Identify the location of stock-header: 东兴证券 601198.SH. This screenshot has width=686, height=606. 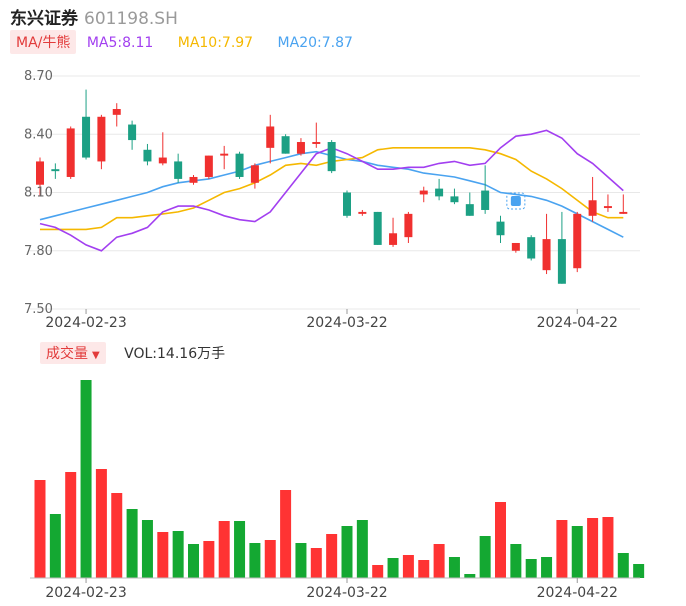
(94, 16).